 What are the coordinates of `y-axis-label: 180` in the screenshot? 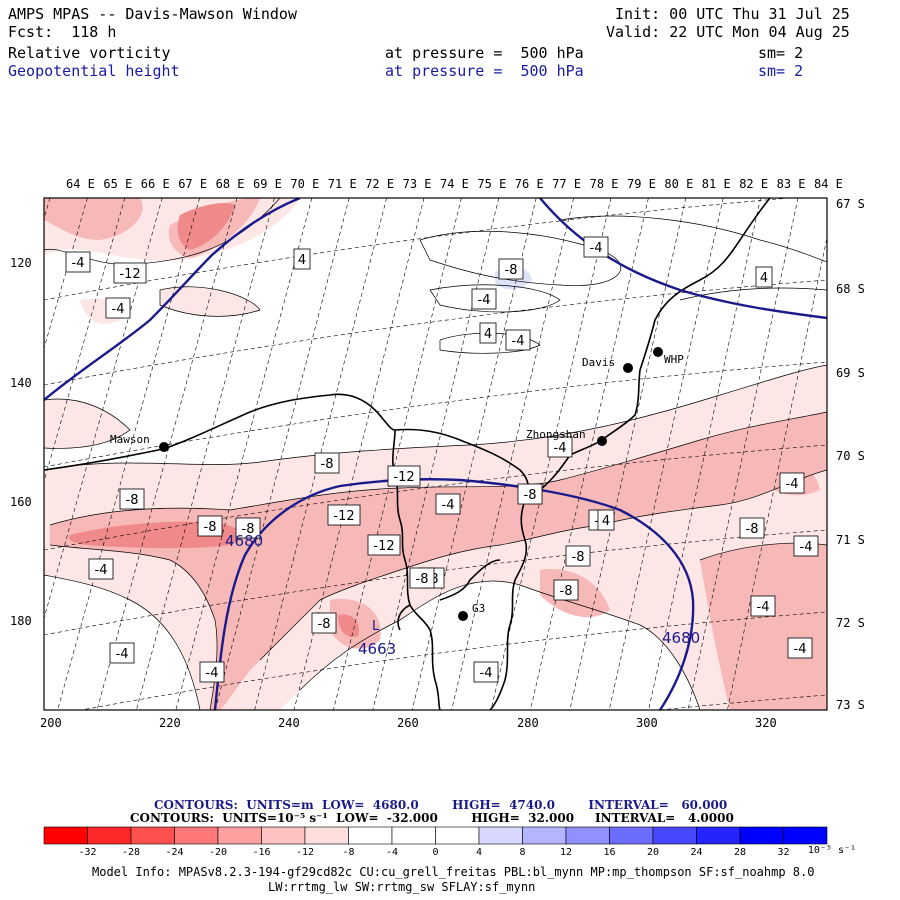 It's located at (21, 621).